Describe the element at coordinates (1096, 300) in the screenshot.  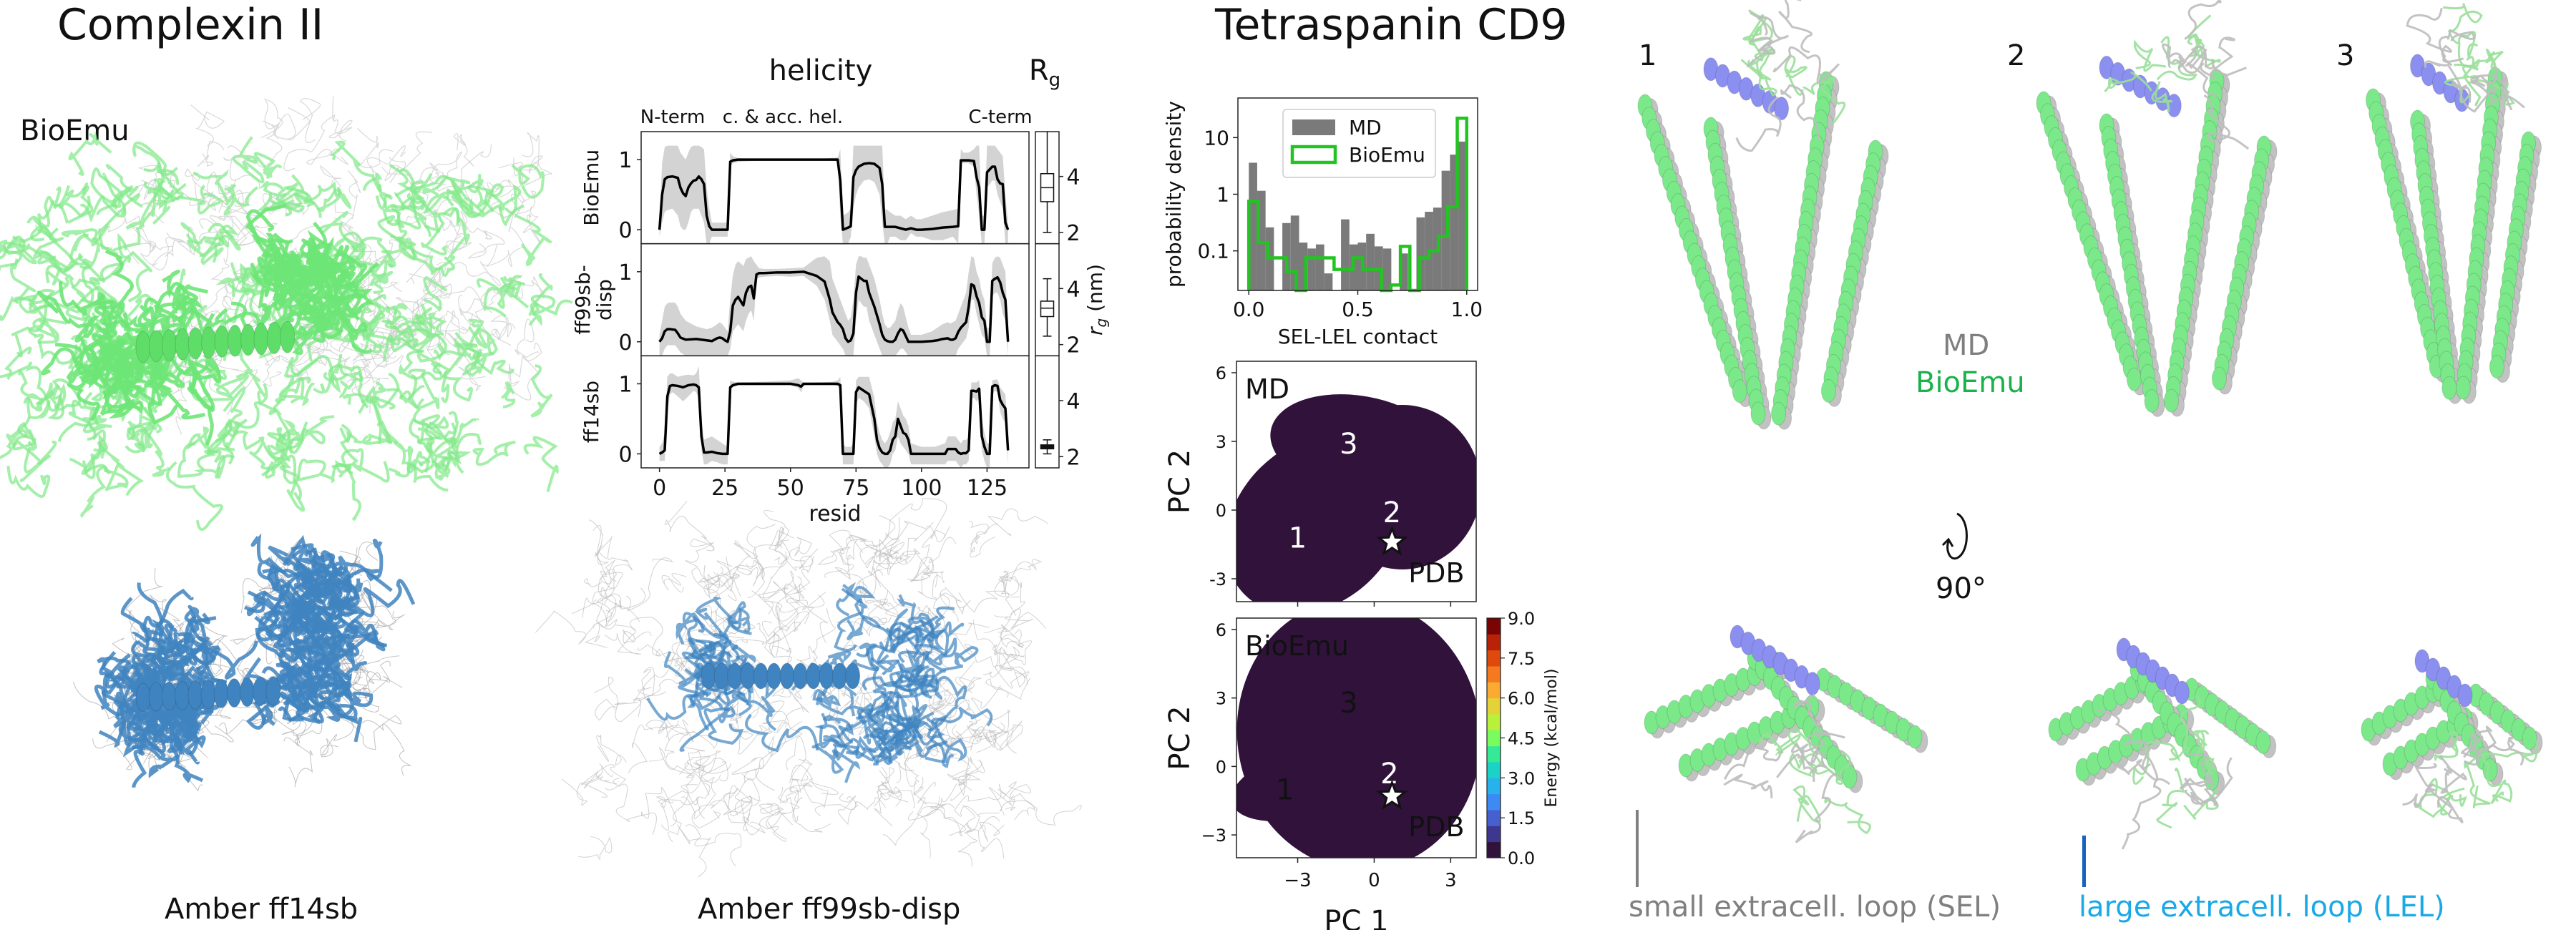
I see `rg-axis-label: rg (nm)` at that location.